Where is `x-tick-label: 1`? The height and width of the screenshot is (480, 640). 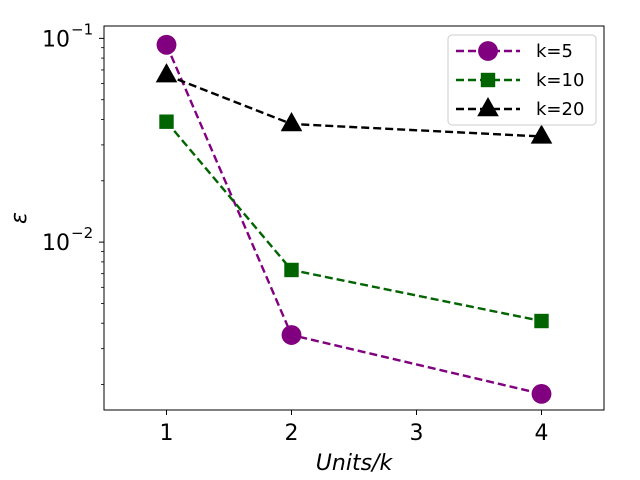 x-tick-label: 1 is located at coordinates (167, 433).